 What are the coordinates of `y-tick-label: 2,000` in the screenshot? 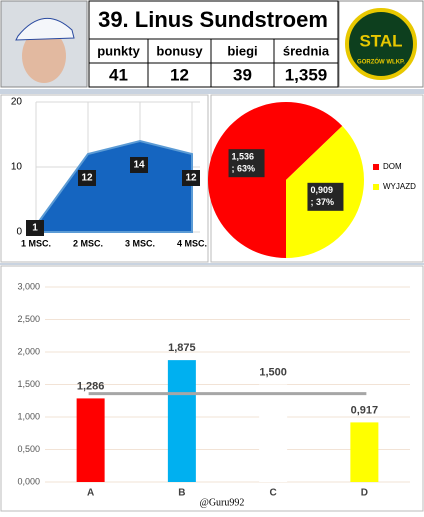 It's located at (28, 351).